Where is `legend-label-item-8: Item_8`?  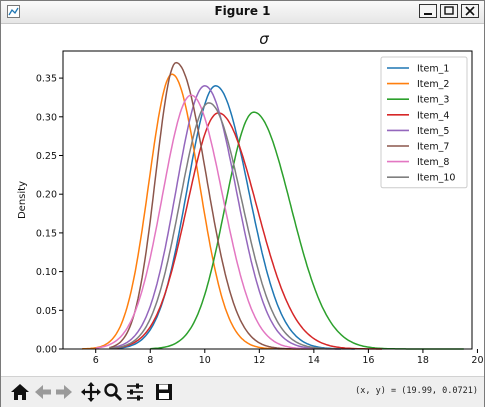
legend-label-item-8: Item_8 is located at coordinates (433, 162).